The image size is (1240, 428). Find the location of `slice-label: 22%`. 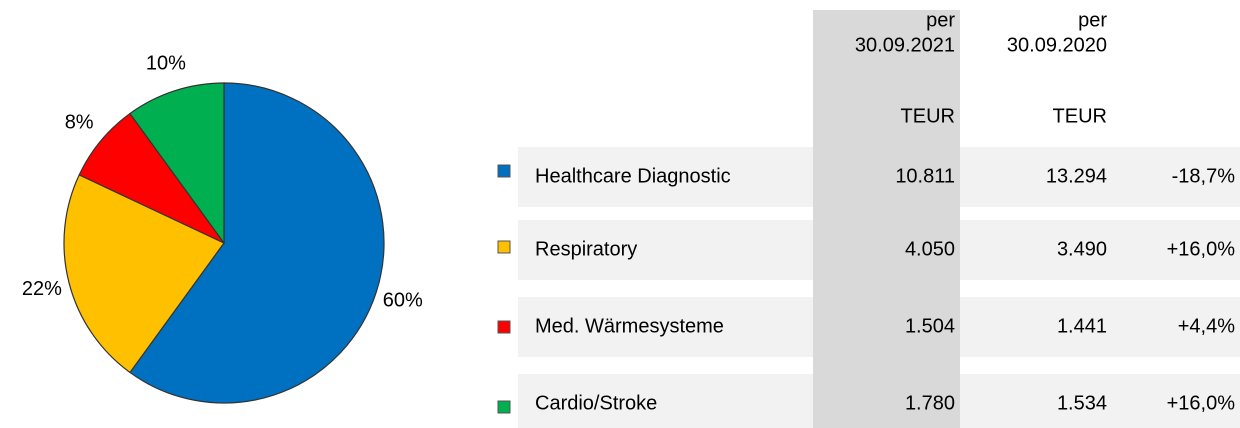

slice-label: 22% is located at coordinates (42, 289).